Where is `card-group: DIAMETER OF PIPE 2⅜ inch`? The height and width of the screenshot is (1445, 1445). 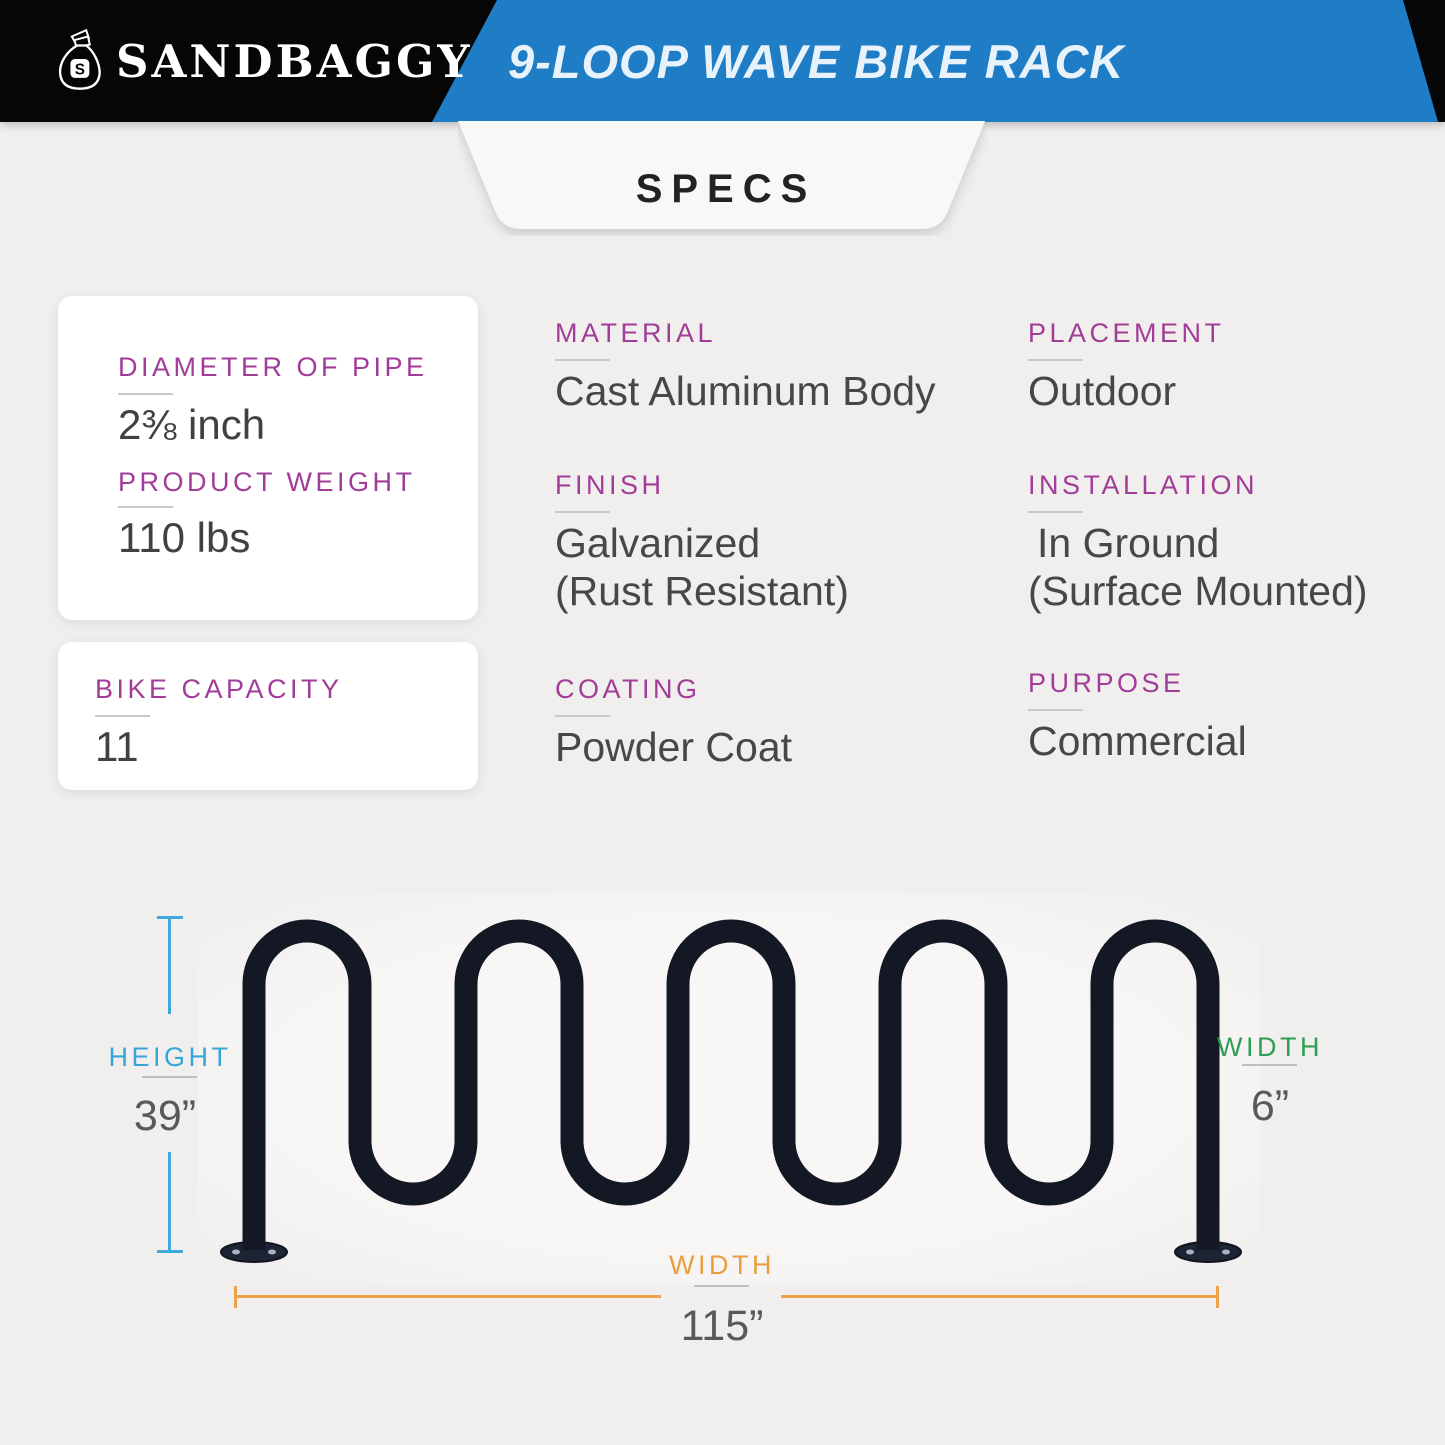 card-group: DIAMETER OF PIPE 2⅜ inch is located at coordinates (298, 400).